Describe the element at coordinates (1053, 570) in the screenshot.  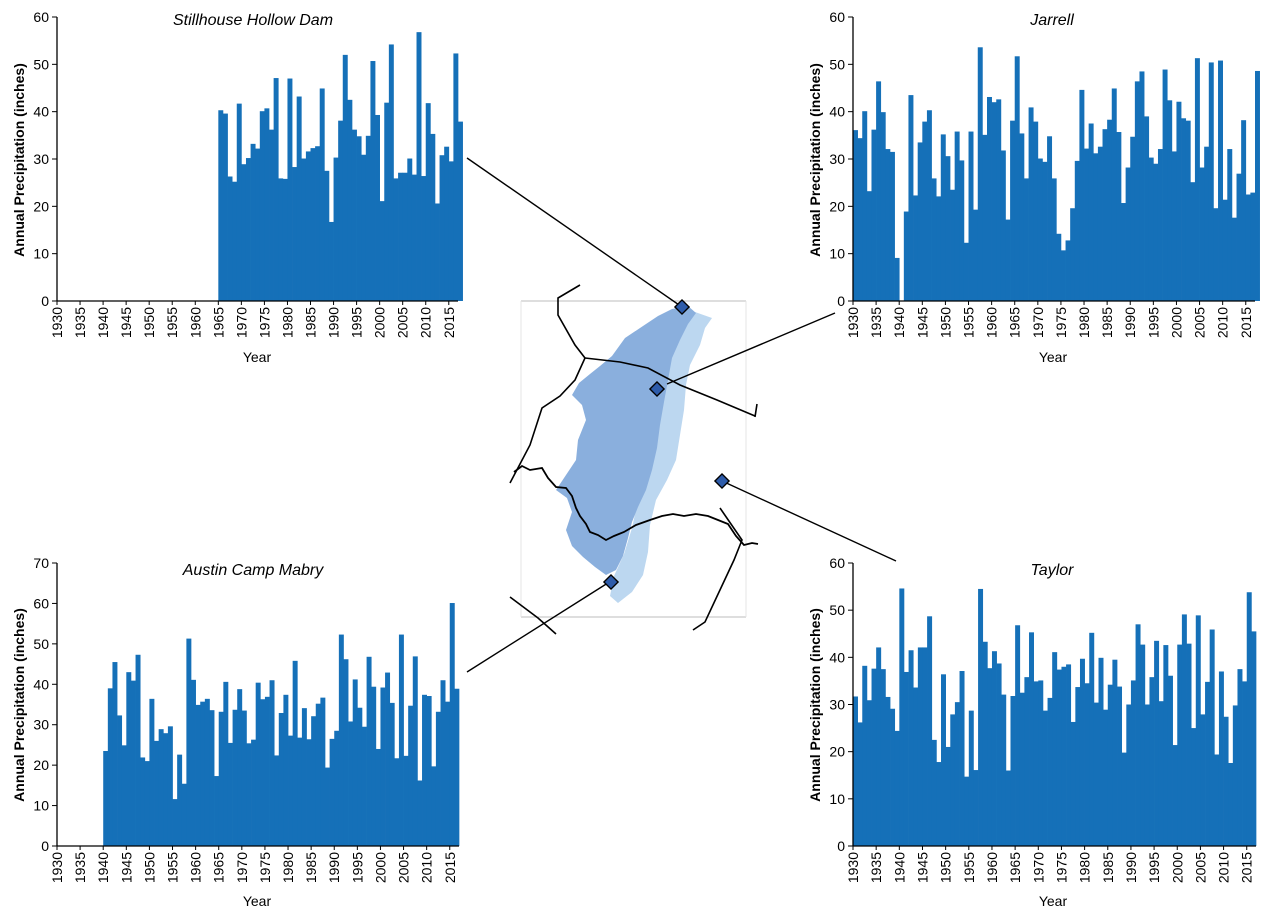
I see `chart-title: Taylor` at that location.